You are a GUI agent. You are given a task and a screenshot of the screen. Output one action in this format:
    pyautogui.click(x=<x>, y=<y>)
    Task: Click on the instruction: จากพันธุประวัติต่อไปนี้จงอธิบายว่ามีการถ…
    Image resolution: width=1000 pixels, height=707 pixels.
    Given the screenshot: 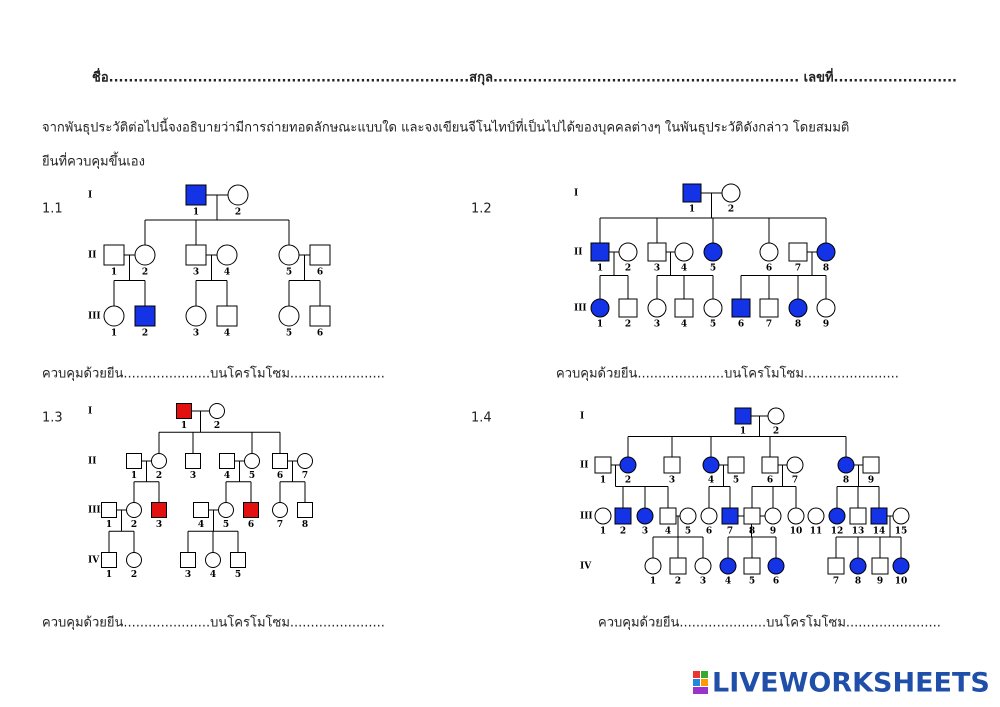 What is the action you would take?
    pyautogui.click(x=445, y=127)
    